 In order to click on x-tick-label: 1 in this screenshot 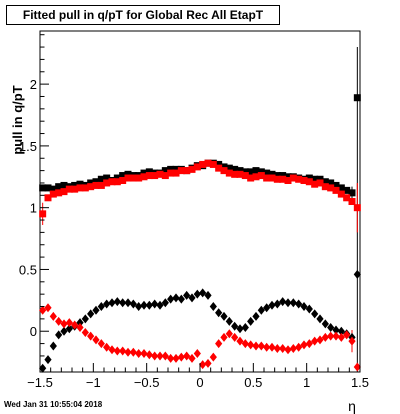, I will do `click(306, 382)`.